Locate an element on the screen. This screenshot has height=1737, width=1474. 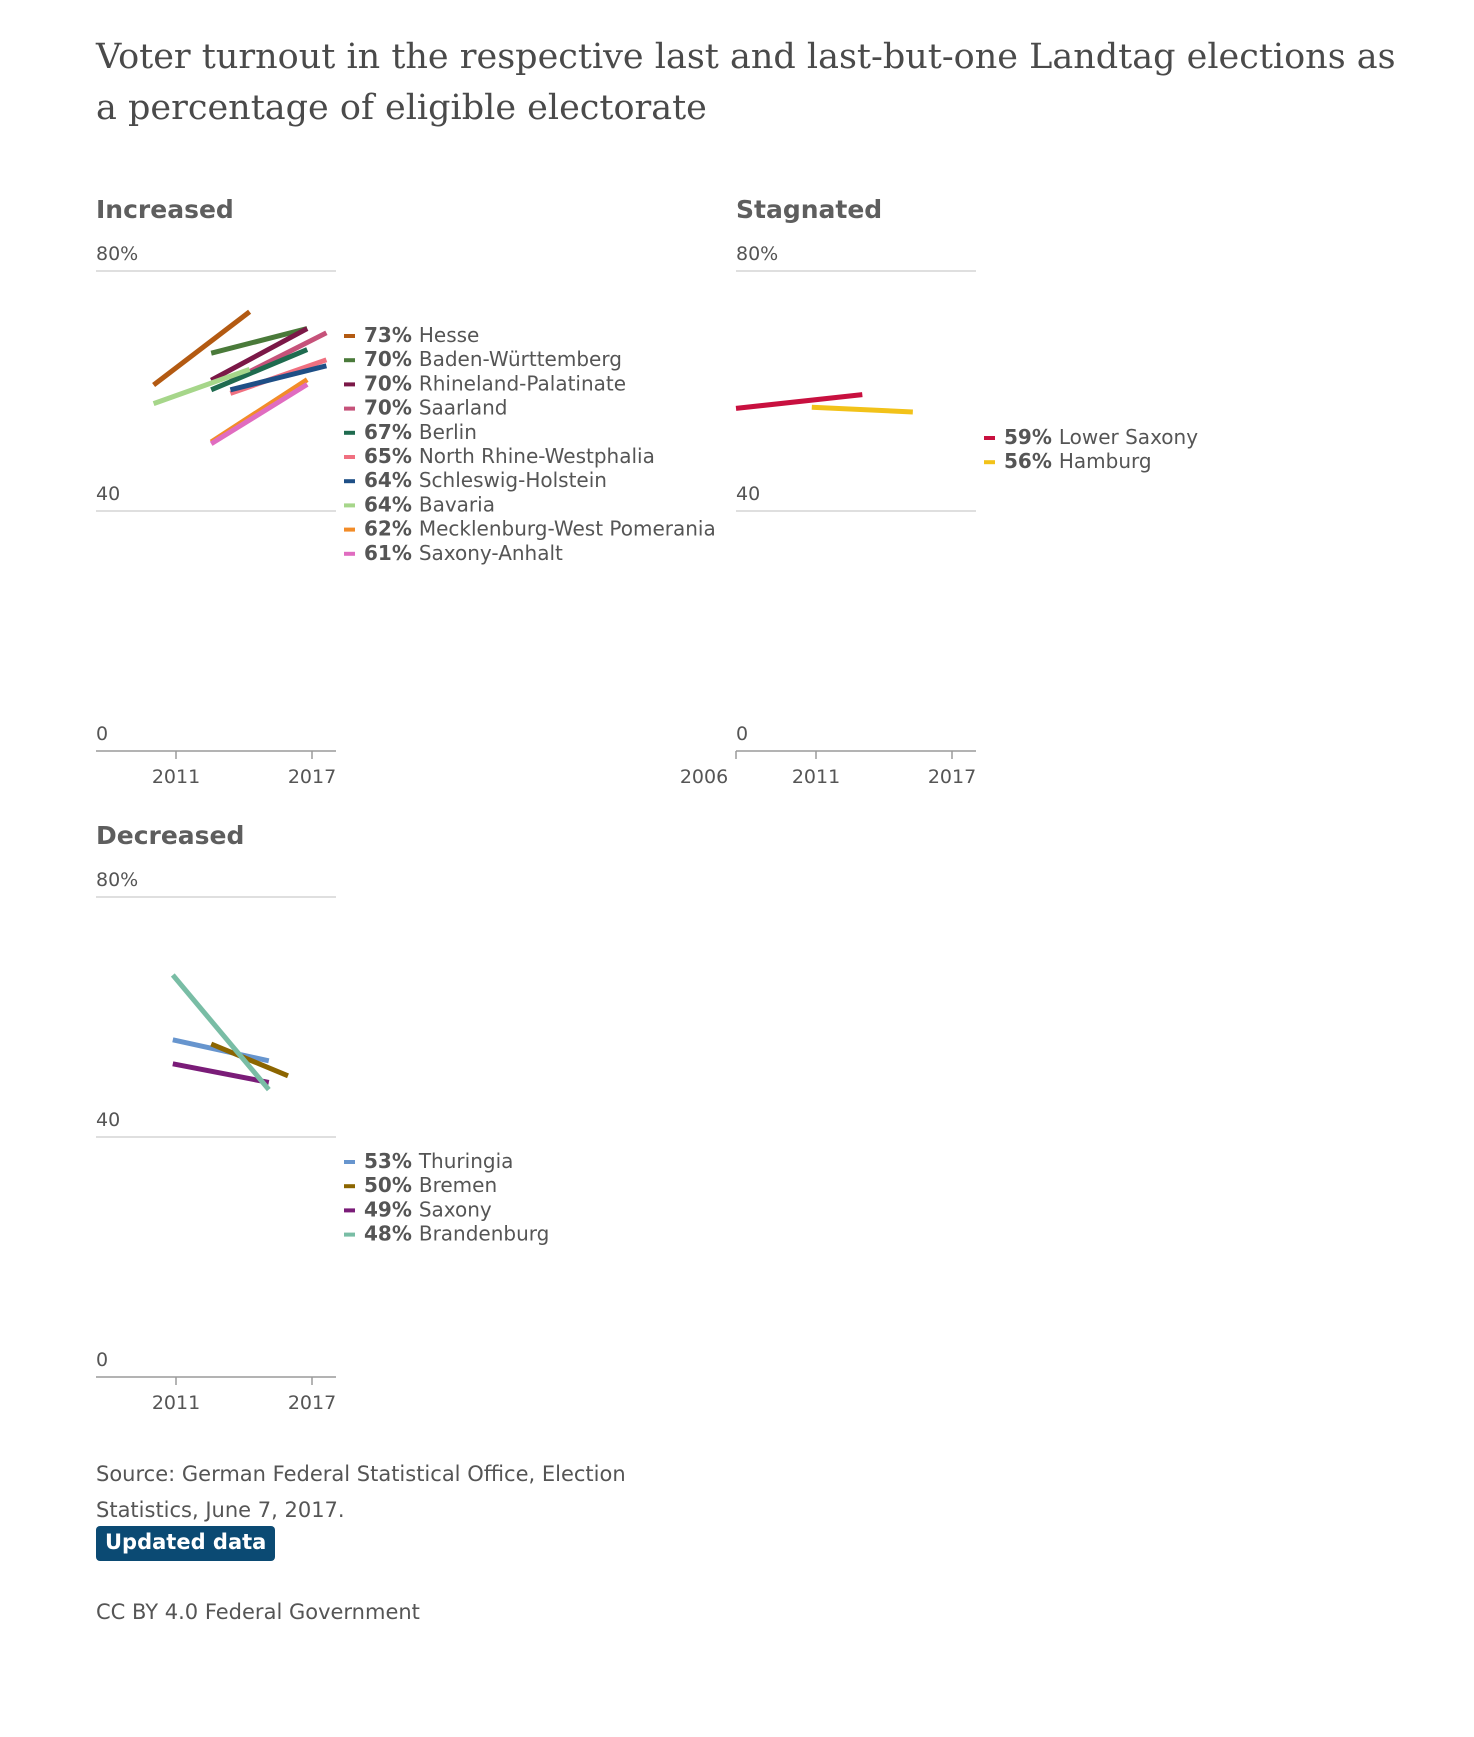
legend-name: Schleswig-Holstein is located at coordinates (513, 480).